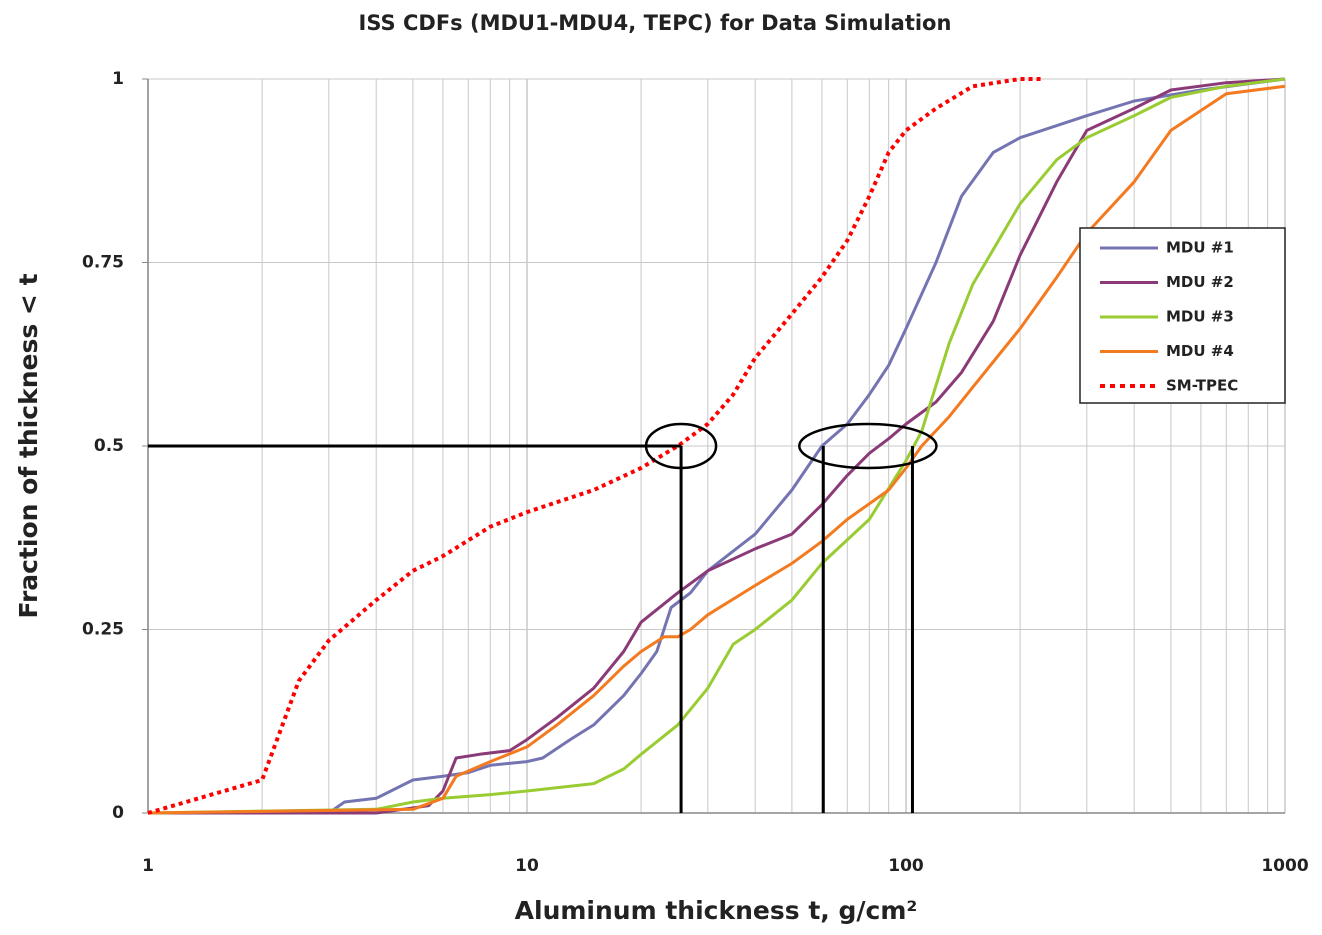 Image resolution: width=1322 pixels, height=935 pixels. What do you see at coordinates (148, 866) in the screenshot?
I see `x-tick-label: 1` at bounding box center [148, 866].